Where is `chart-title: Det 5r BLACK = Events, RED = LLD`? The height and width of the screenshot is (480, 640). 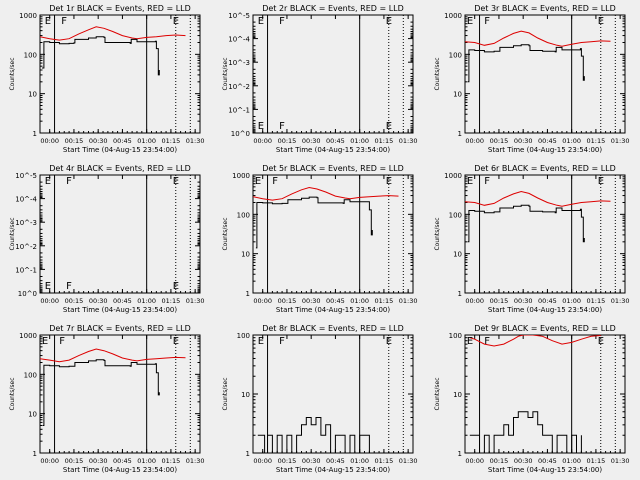 chart-title: Det 5r BLACK = Events, RED = LLD is located at coordinates (333, 168).